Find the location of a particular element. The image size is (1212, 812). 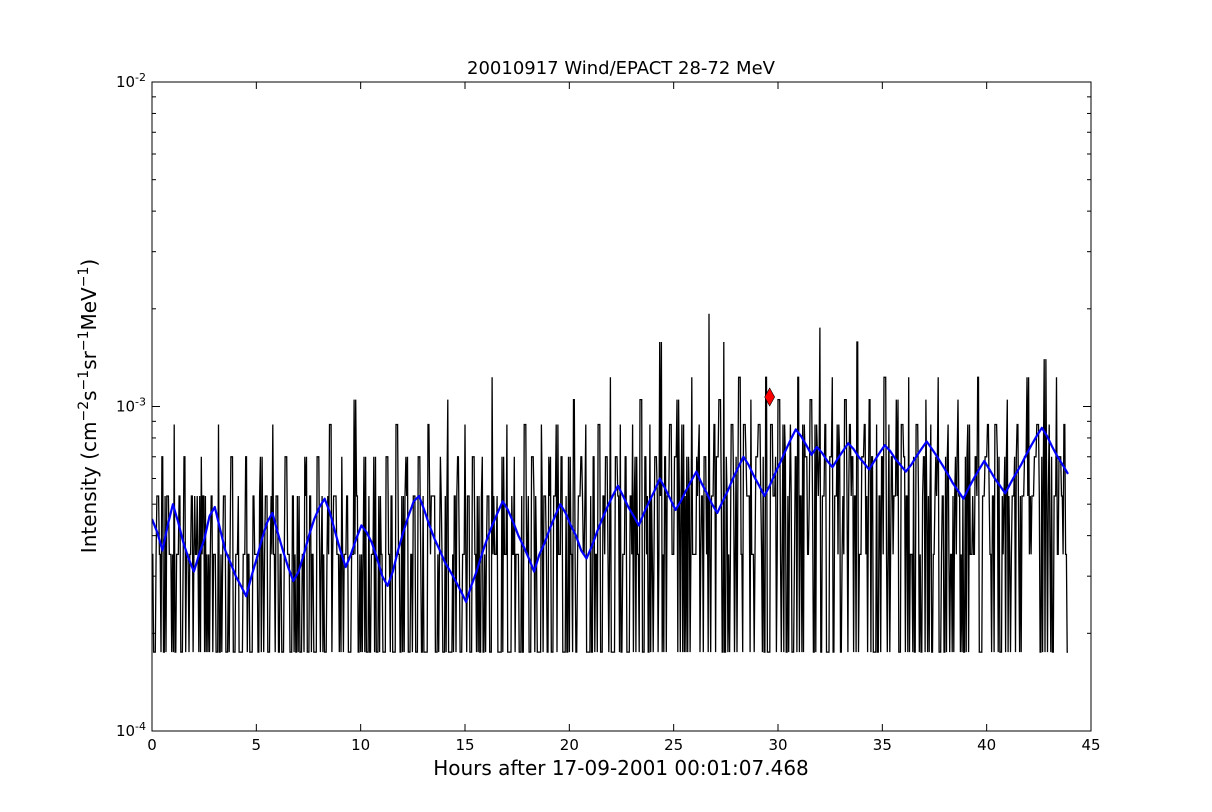

x-tick-label: 20 is located at coordinates (569, 745).